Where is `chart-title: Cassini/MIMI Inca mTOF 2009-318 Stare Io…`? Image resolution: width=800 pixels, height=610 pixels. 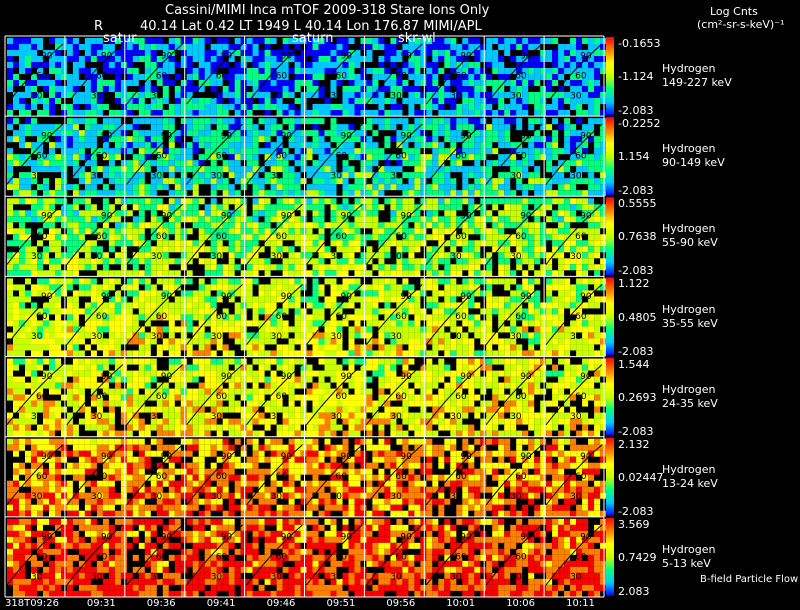 chart-title: Cassini/MIMI Inca mTOF 2009-318 Stare Io… is located at coordinates (327, 10).